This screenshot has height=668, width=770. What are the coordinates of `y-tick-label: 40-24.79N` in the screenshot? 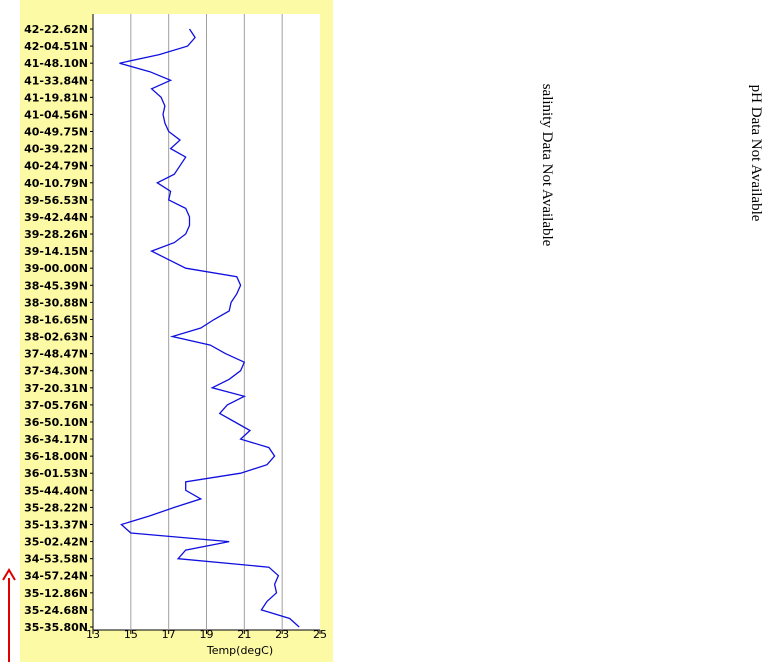 It's located at (56, 166).